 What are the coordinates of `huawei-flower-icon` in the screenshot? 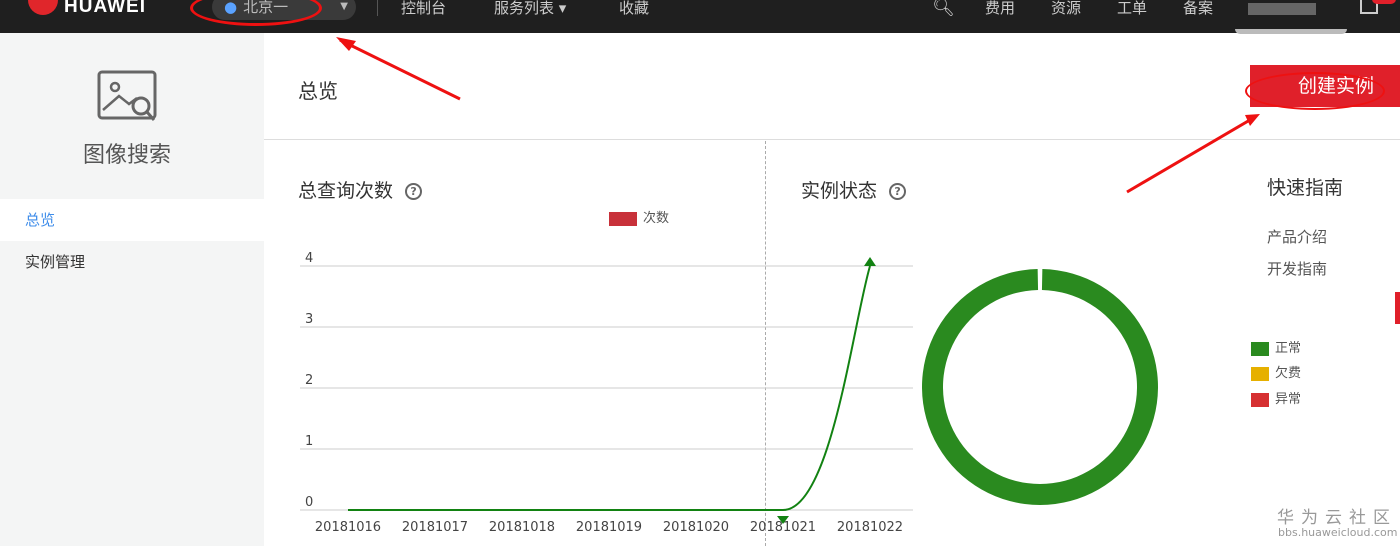 It's located at (43, 7).